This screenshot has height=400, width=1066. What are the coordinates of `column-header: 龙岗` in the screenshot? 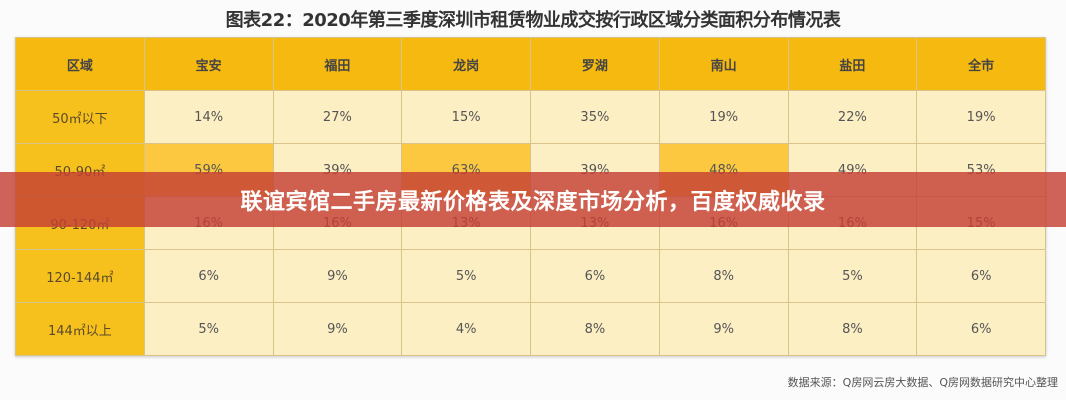 It's located at (466, 64).